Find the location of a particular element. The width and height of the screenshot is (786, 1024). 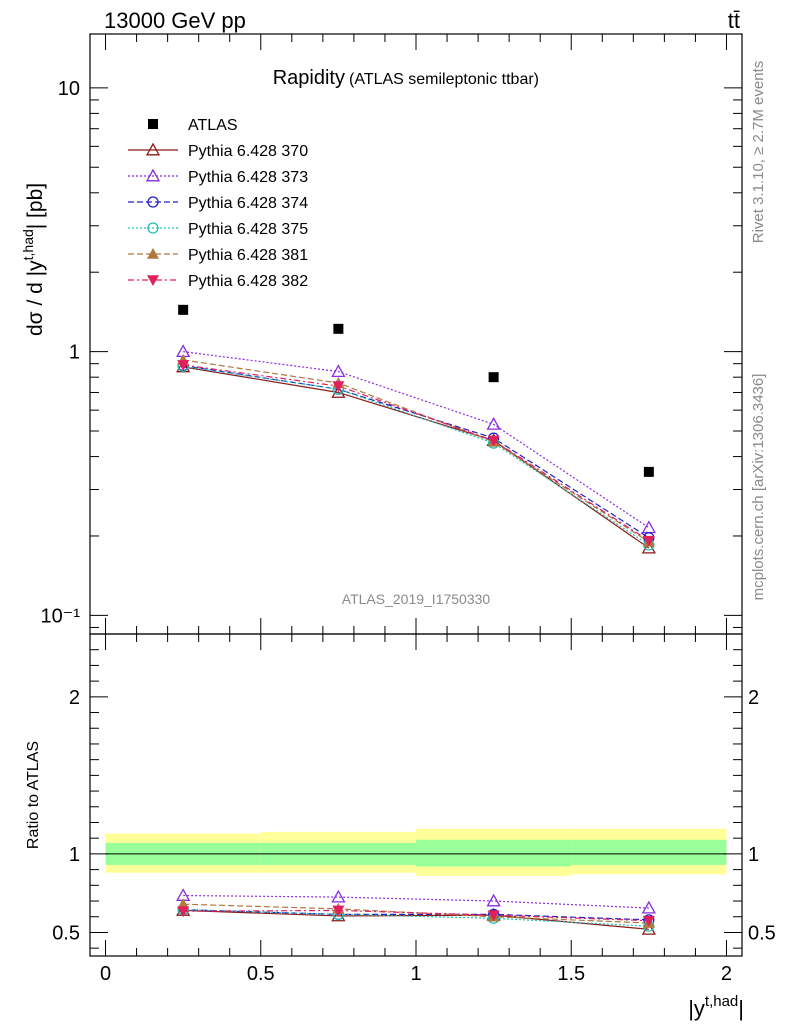

chart-subtitle: (ATLAS semileptonic ttbar) is located at coordinates (444, 79).